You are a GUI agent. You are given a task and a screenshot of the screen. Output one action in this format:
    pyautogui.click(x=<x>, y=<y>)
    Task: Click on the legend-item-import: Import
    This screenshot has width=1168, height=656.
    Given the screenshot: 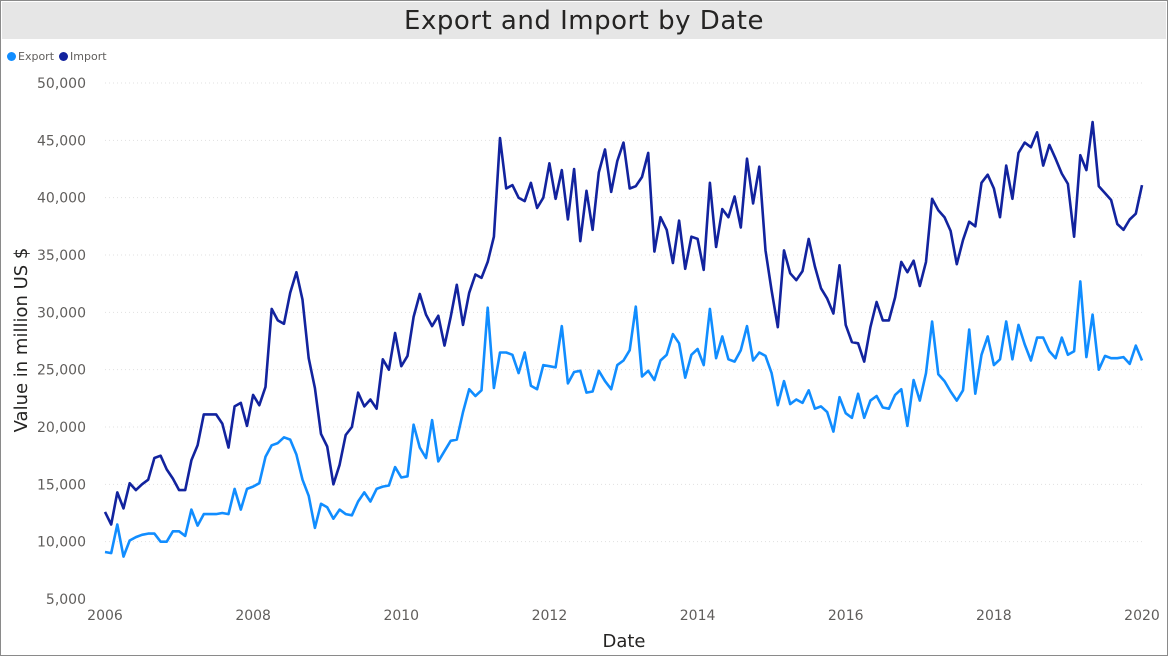 What is the action you would take?
    pyautogui.click(x=83, y=56)
    